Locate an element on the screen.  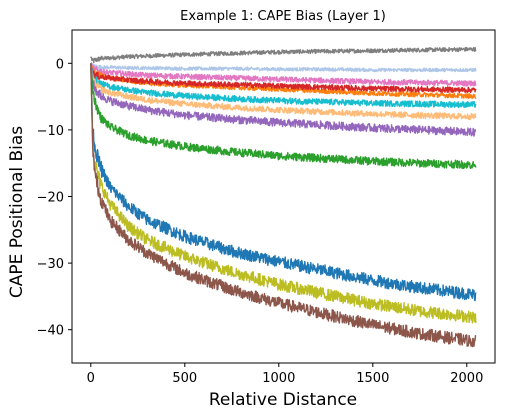
x-axis-ticks: 0 500 1000 1500 2000 is located at coordinates (285, 374).